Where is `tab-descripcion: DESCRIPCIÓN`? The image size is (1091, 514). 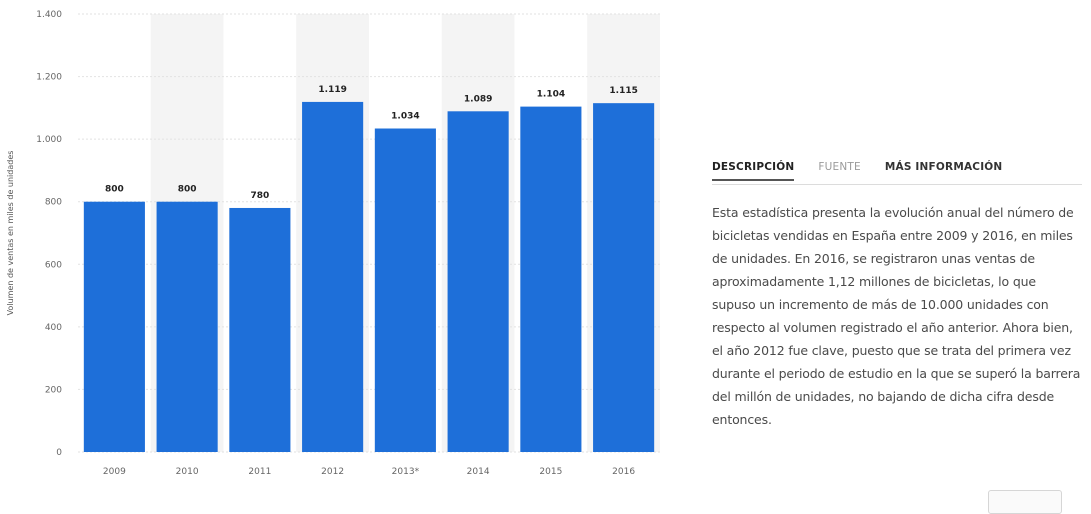 tab-descripcion: DESCRIPCIÓN is located at coordinates (753, 171).